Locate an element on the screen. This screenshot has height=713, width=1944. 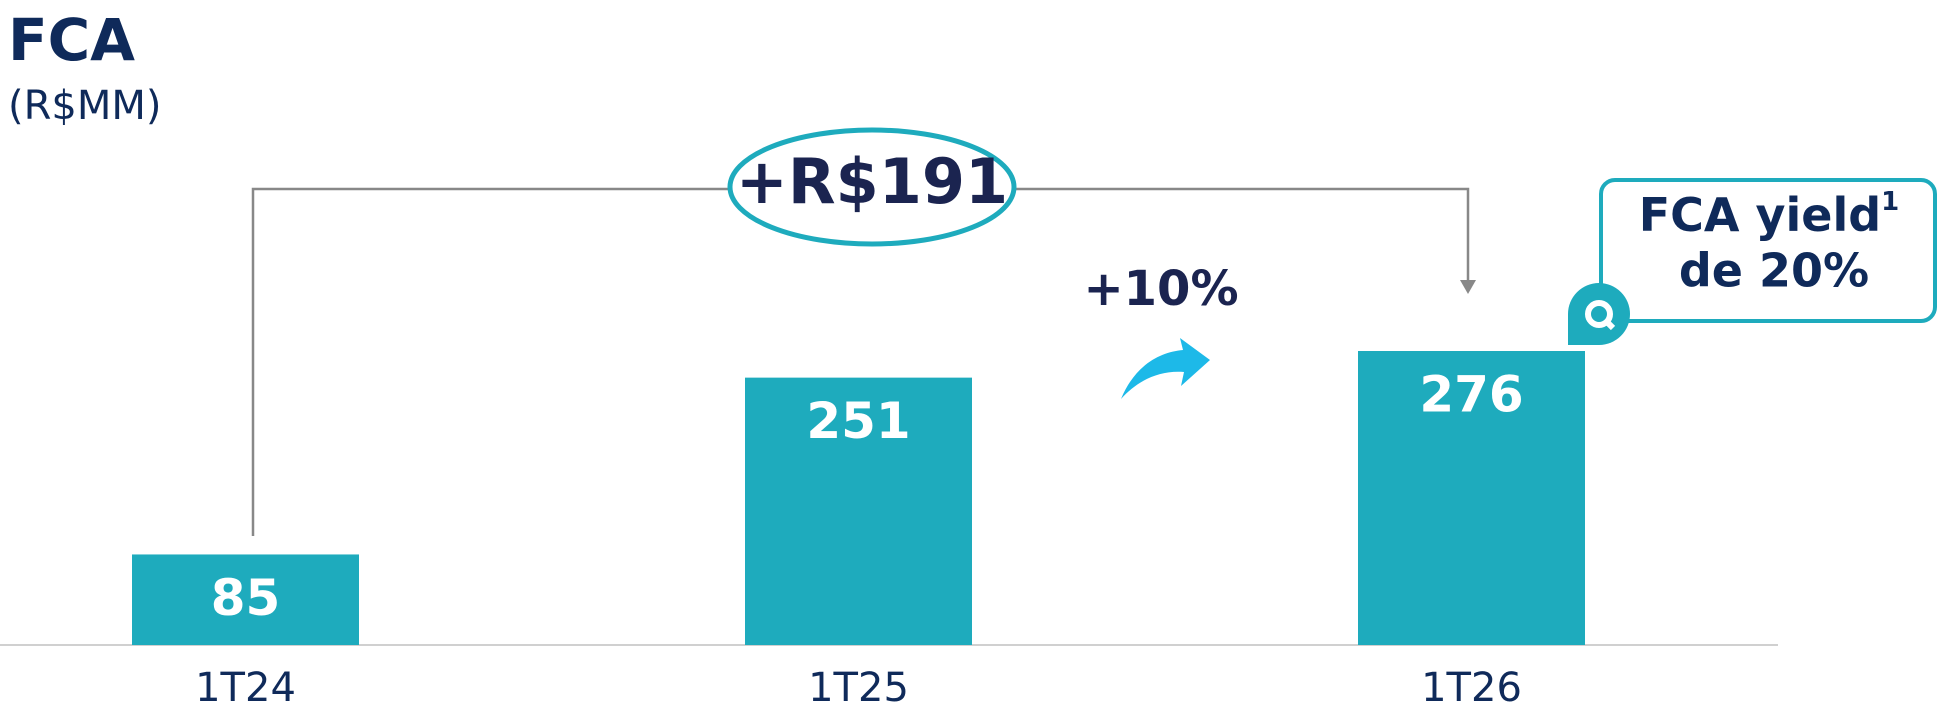
change-ellipse is located at coordinates (872, 187).